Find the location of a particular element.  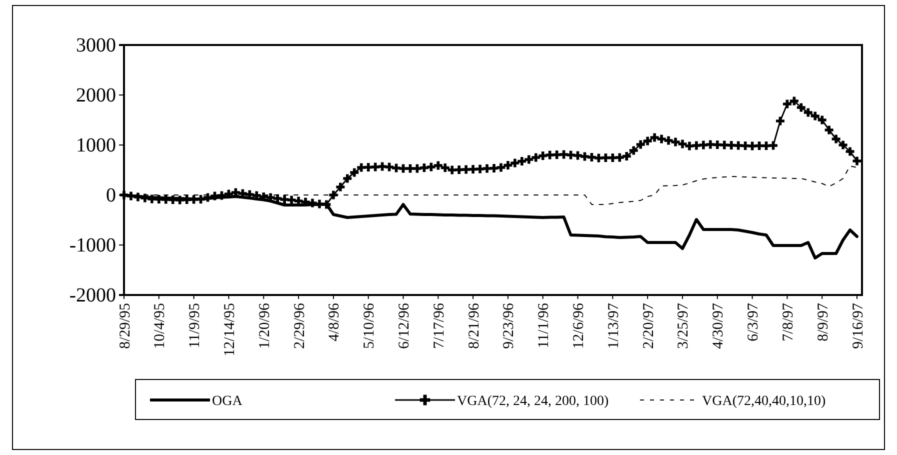

y-tick-label: 3000 is located at coordinates (96, 45).